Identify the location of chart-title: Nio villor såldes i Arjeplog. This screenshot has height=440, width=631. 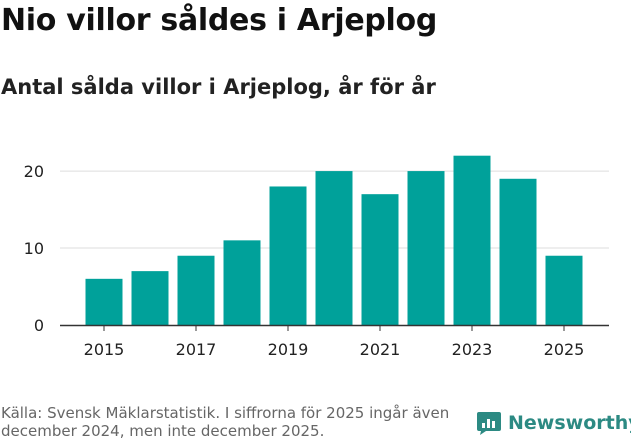
(219, 20).